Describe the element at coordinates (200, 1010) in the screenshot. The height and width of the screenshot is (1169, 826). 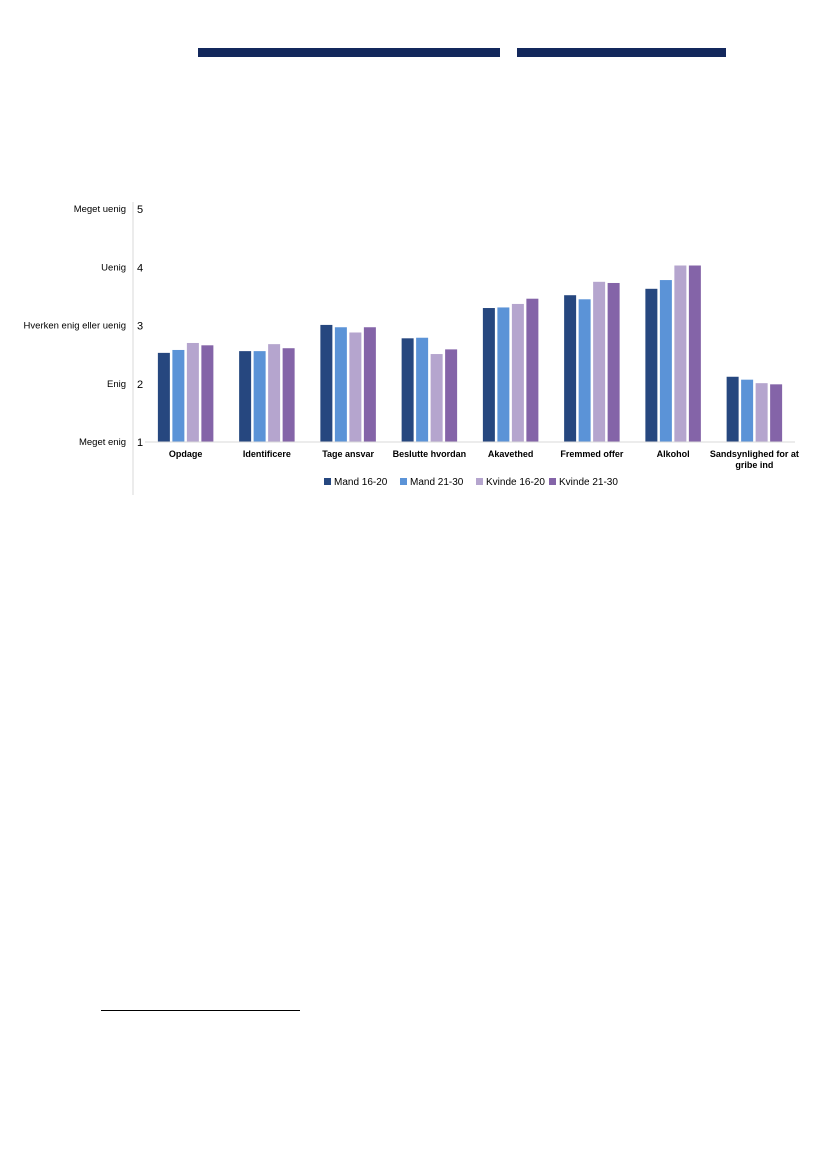
I see `footnote-rule` at that location.